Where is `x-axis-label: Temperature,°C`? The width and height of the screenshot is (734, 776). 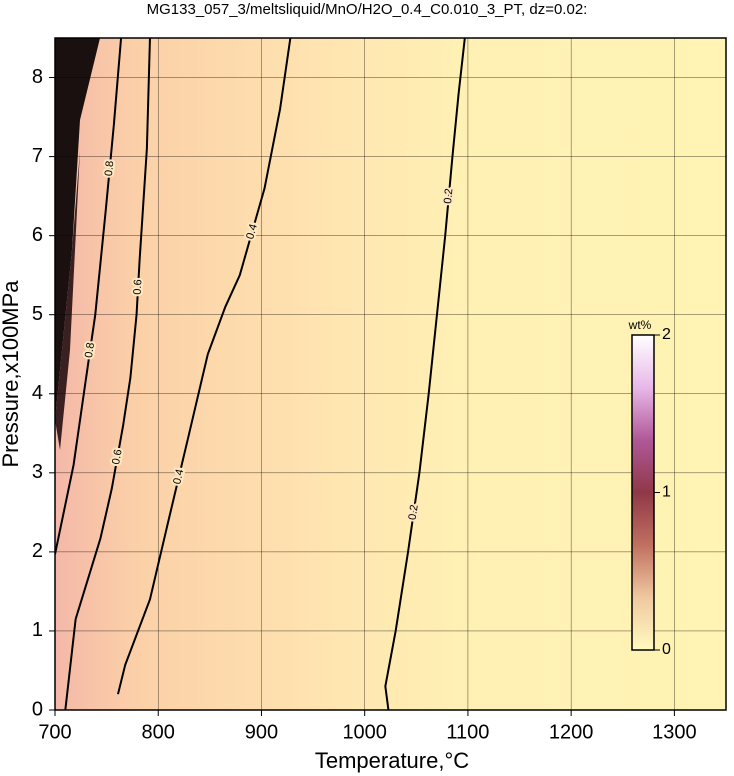 x-axis-label: Temperature,°C is located at coordinates (392, 760).